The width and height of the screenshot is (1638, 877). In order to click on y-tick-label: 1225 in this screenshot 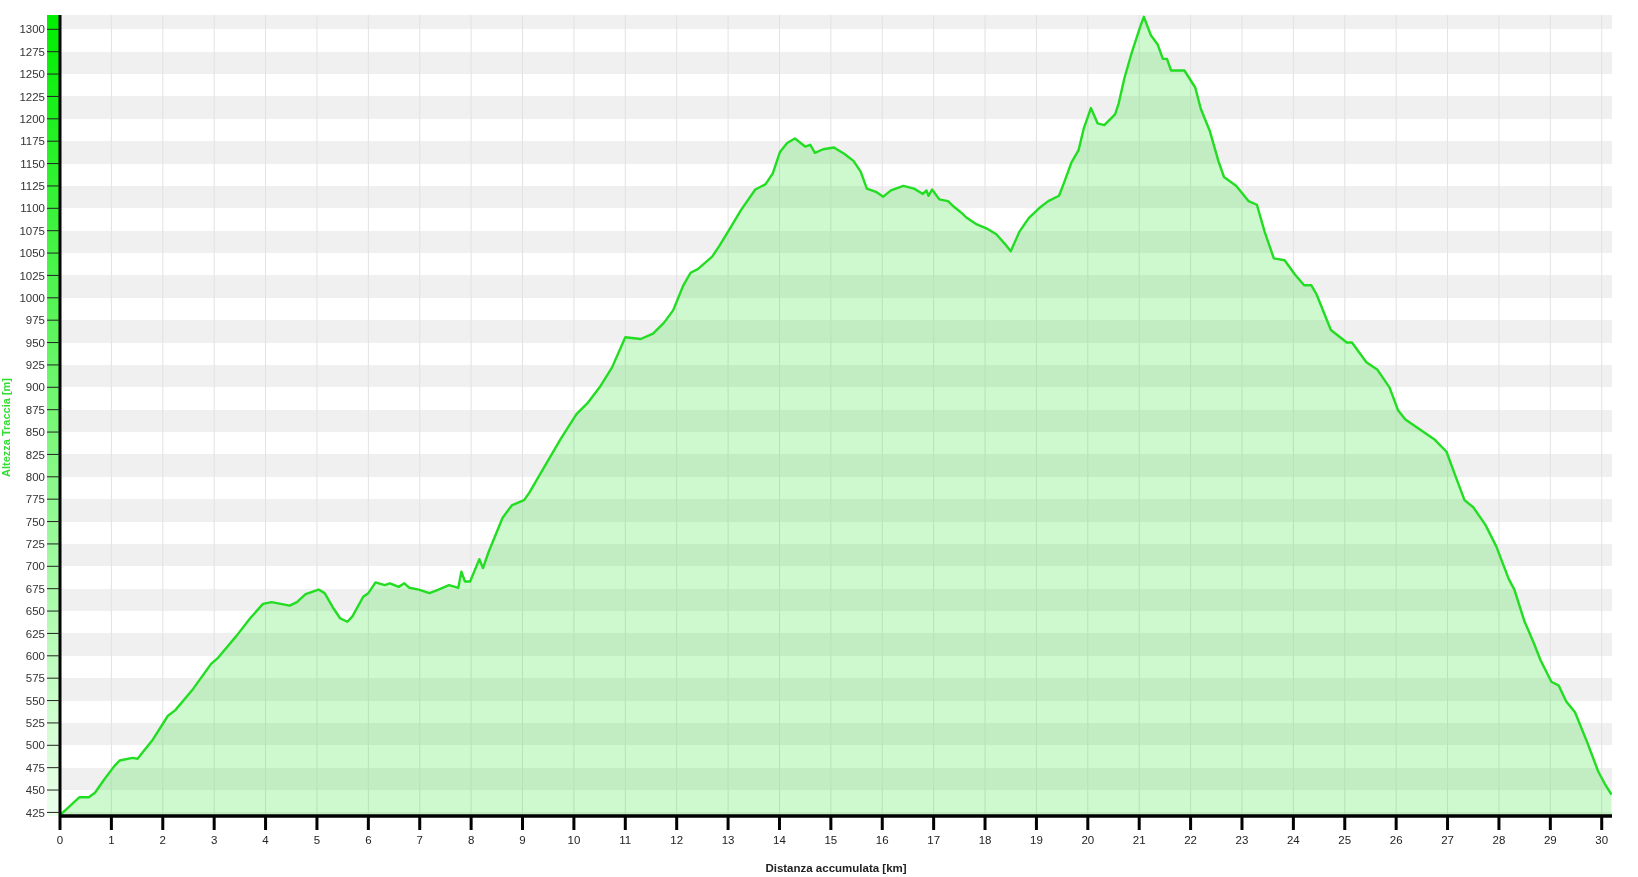, I will do `click(32, 96)`.